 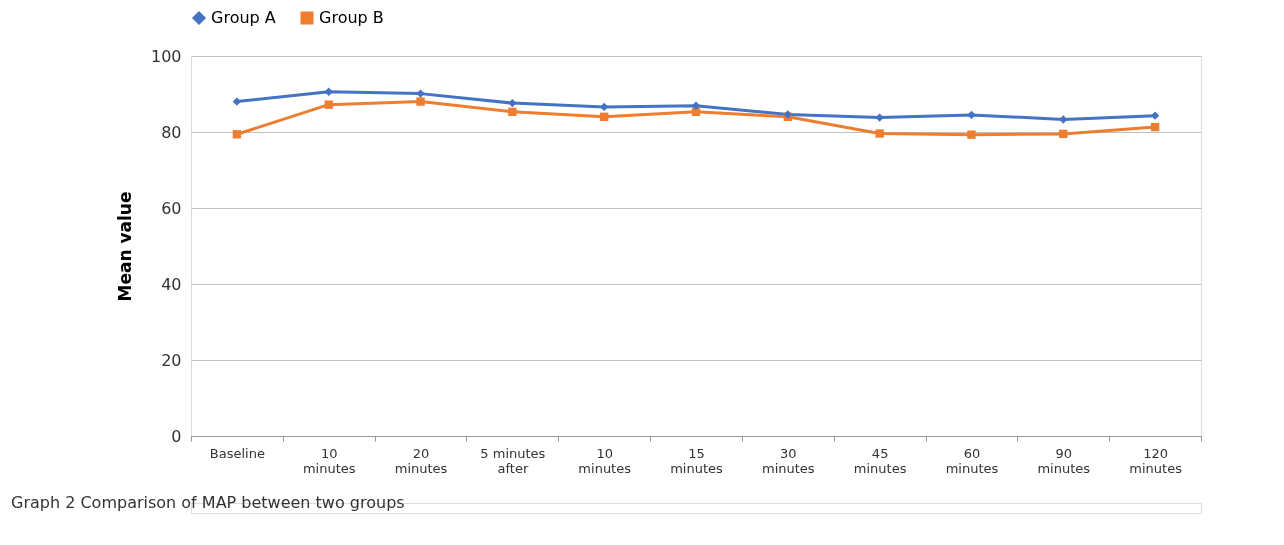 What do you see at coordinates (237, 453) in the screenshot?
I see `x-tick-label: Baseline` at bounding box center [237, 453].